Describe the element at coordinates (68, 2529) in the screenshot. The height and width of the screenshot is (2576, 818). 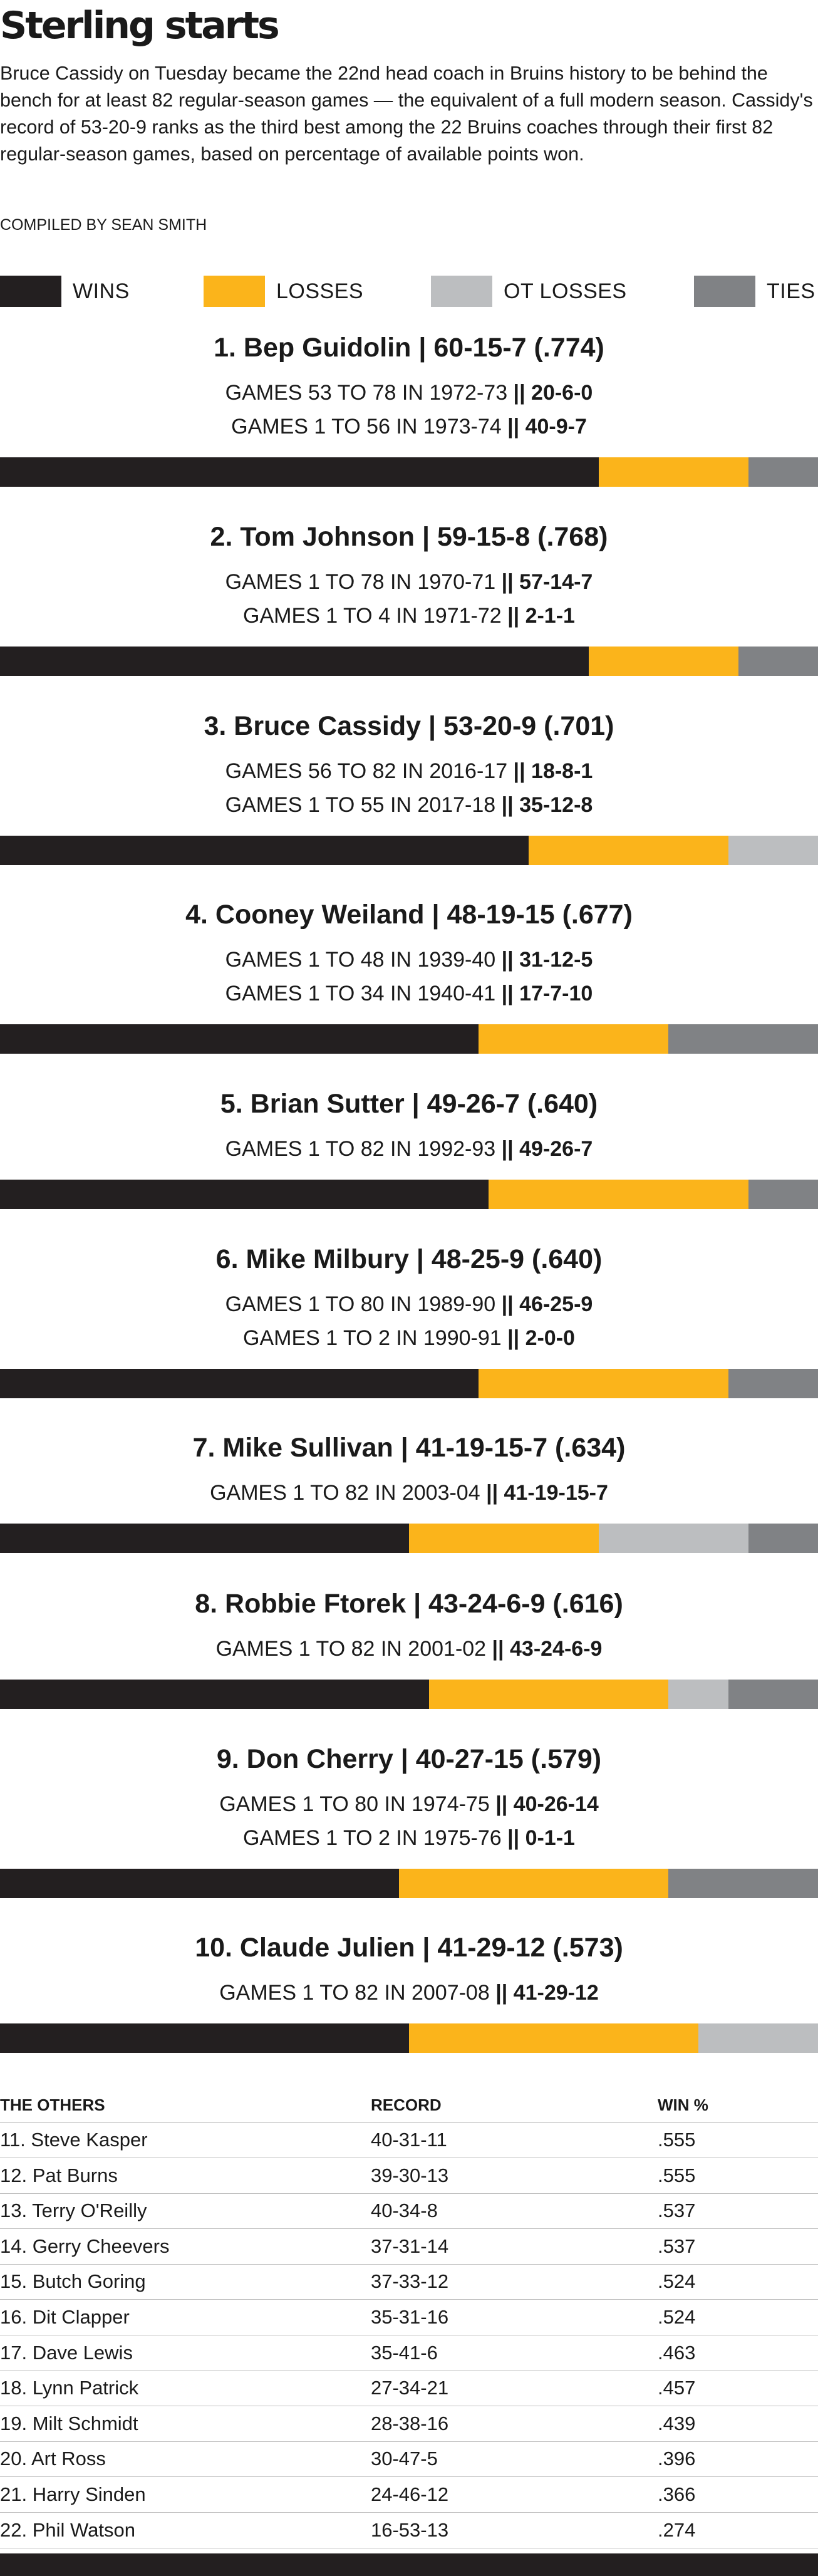
I see `cell-name: 22. Phil Watson` at that location.